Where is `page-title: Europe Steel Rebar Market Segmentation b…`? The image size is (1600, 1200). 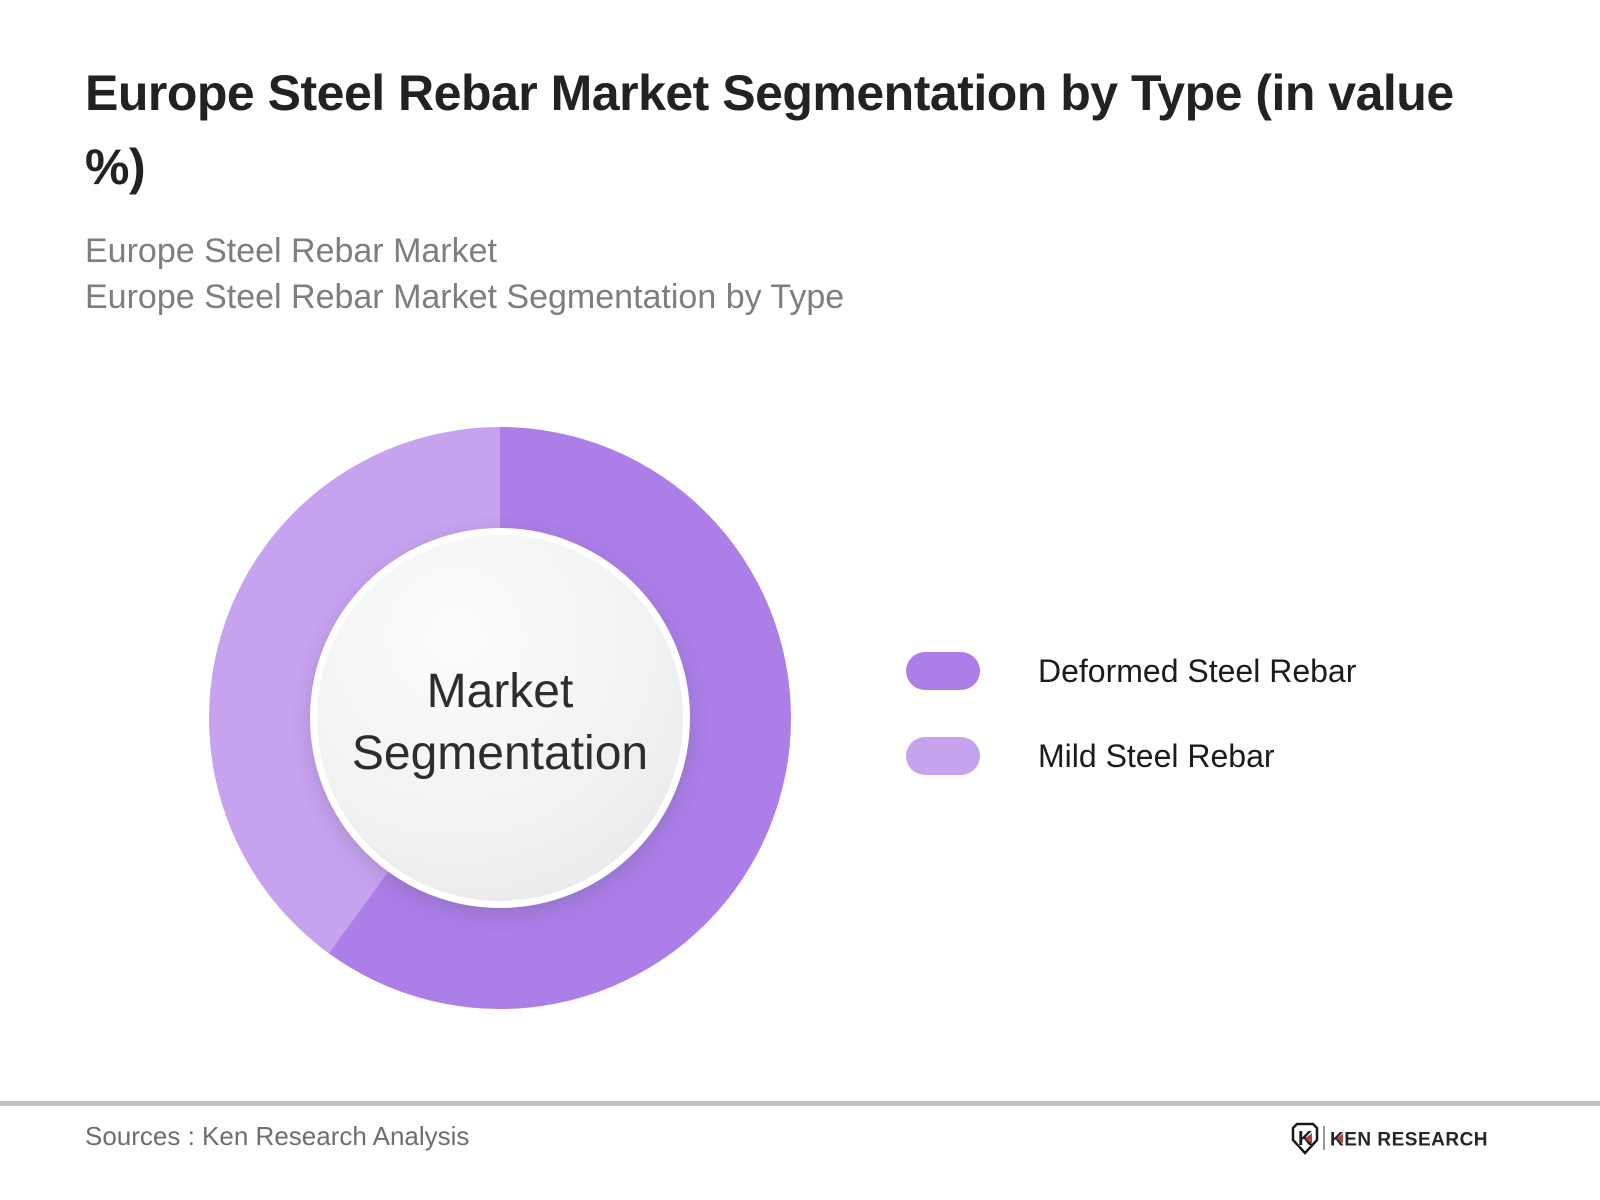 page-title: Europe Steel Rebar Market Segmentation b… is located at coordinates (769, 130).